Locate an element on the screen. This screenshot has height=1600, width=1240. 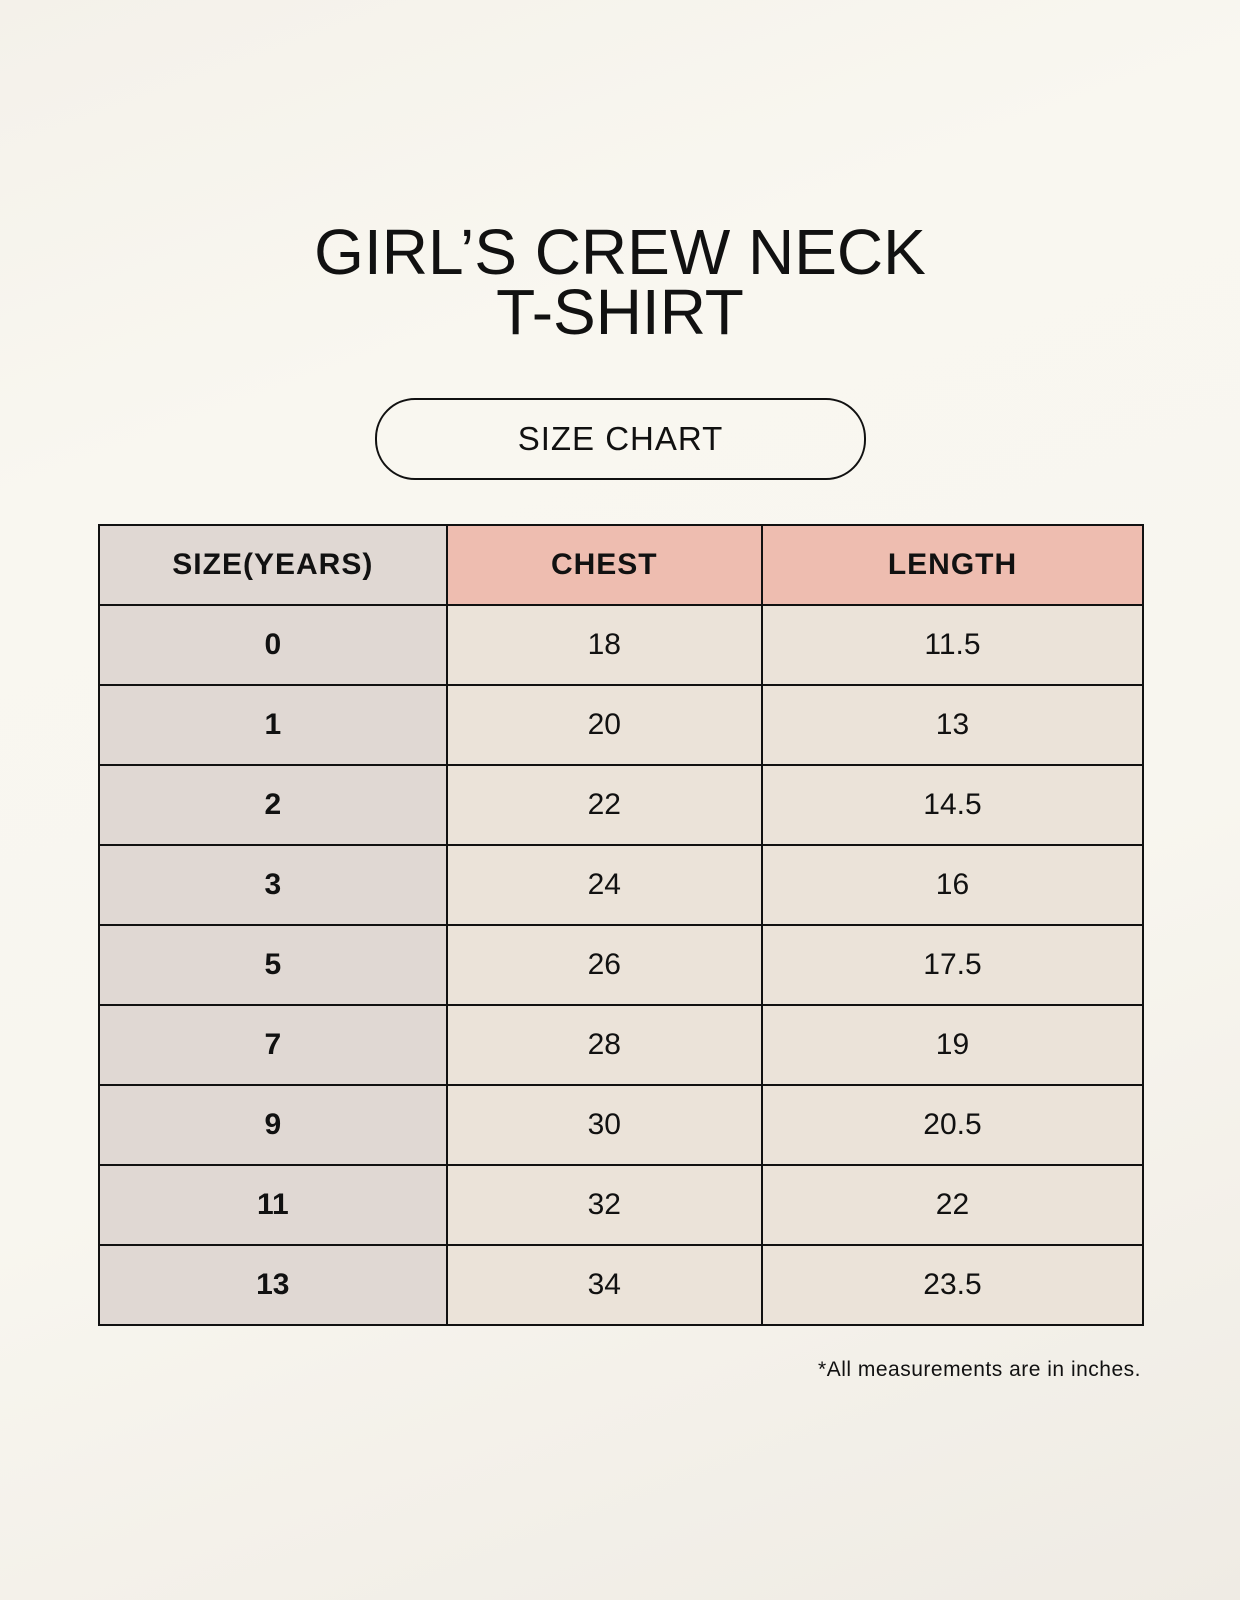
header-size: SIZE(YEARS) is located at coordinates (273, 565).